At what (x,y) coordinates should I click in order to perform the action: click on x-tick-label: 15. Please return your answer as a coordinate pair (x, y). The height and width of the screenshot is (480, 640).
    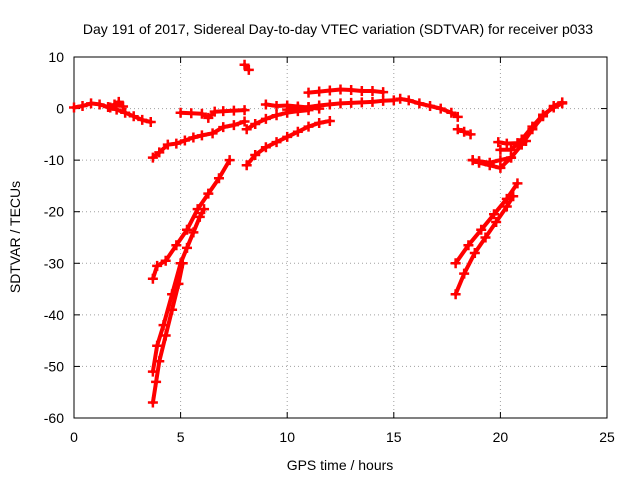
    Looking at the image, I should click on (394, 437).